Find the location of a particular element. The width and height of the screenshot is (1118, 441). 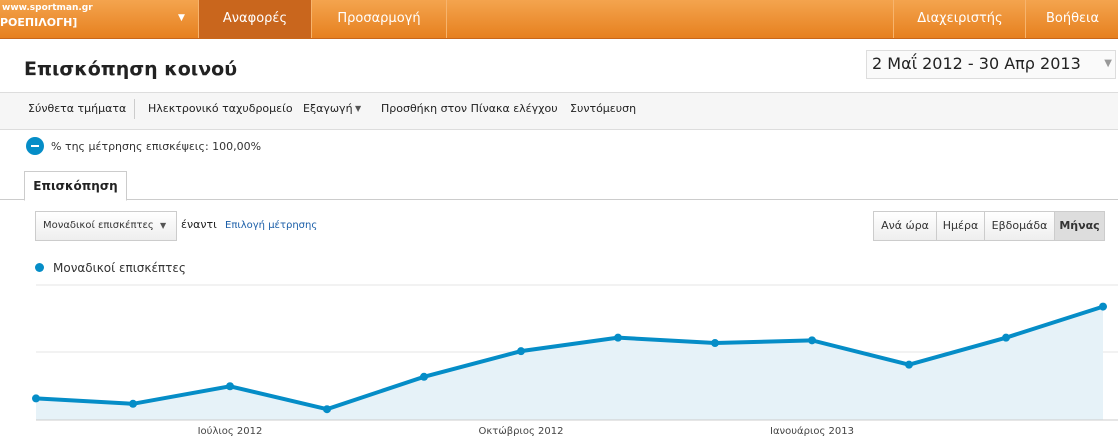

toolbar-item: Εξαγωγή is located at coordinates (328, 108).